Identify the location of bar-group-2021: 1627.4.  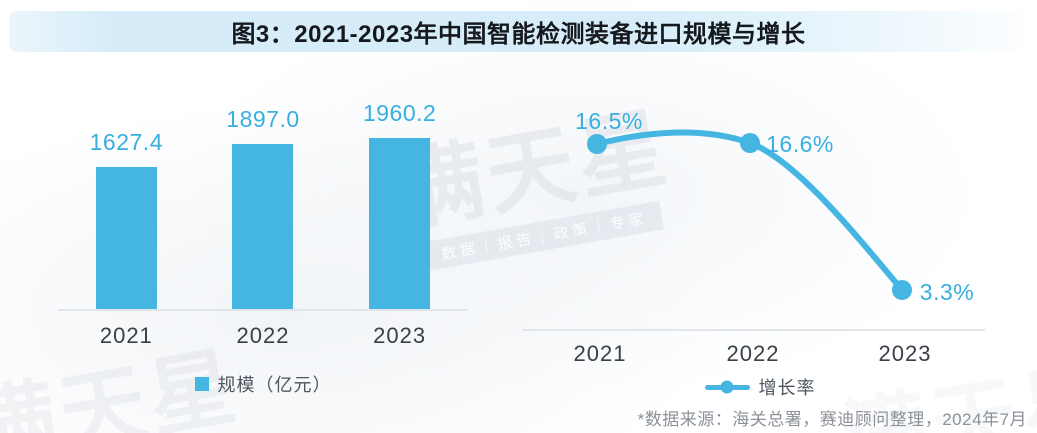
(126, 219).